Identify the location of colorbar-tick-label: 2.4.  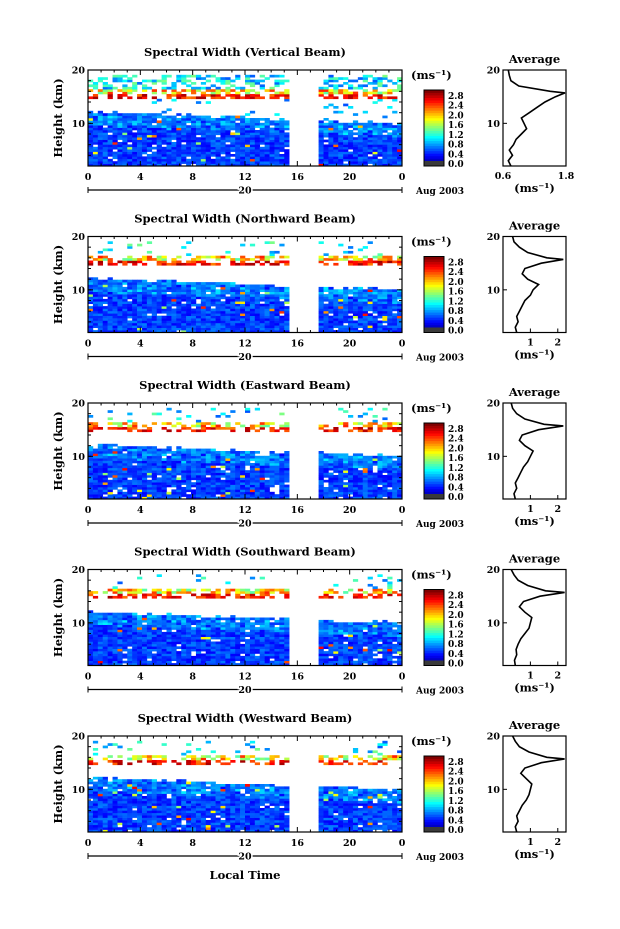
(456, 440).